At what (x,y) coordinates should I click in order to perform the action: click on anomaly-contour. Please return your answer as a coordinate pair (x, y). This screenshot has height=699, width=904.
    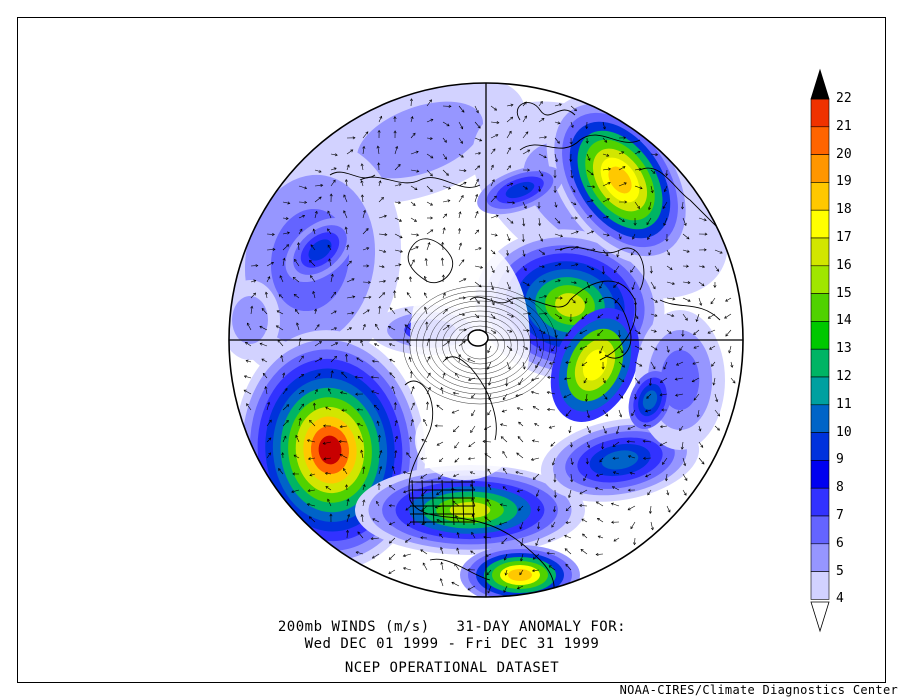
    Looking at the image, I should click on (250, 320).